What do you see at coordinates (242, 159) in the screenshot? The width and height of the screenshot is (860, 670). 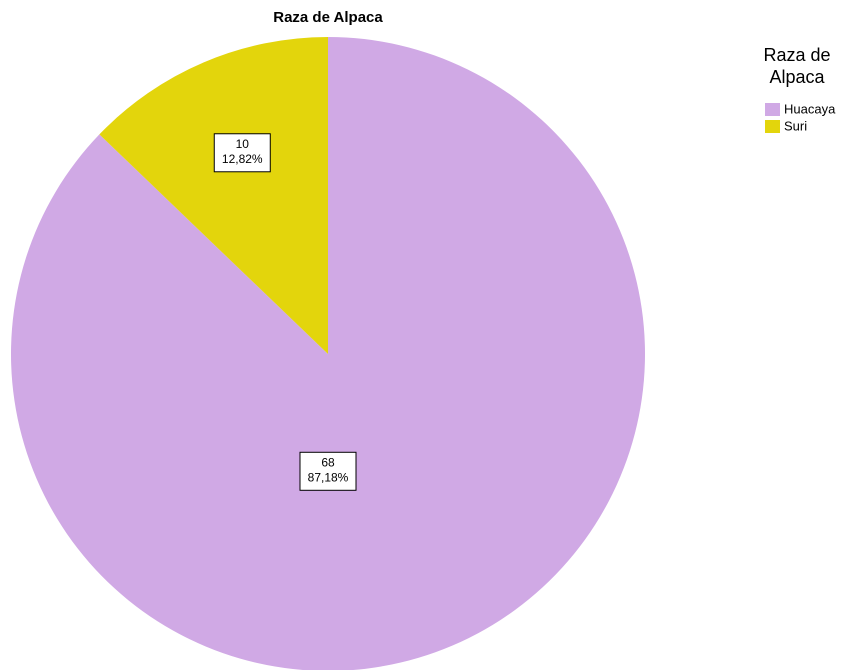 I see `percent-label: 12,82%` at bounding box center [242, 159].